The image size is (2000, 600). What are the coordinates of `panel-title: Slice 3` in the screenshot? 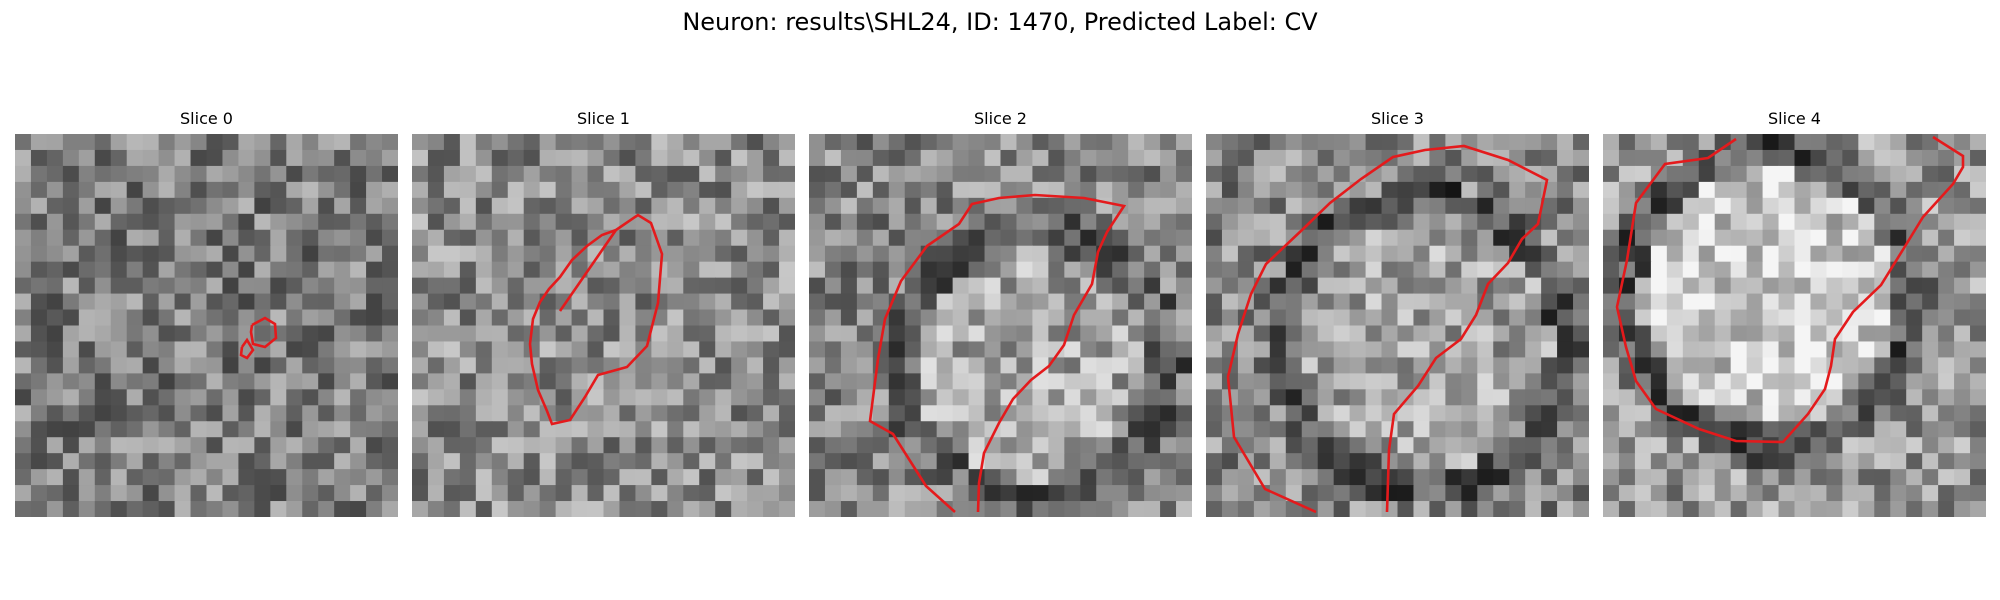 It's located at (1397, 118).